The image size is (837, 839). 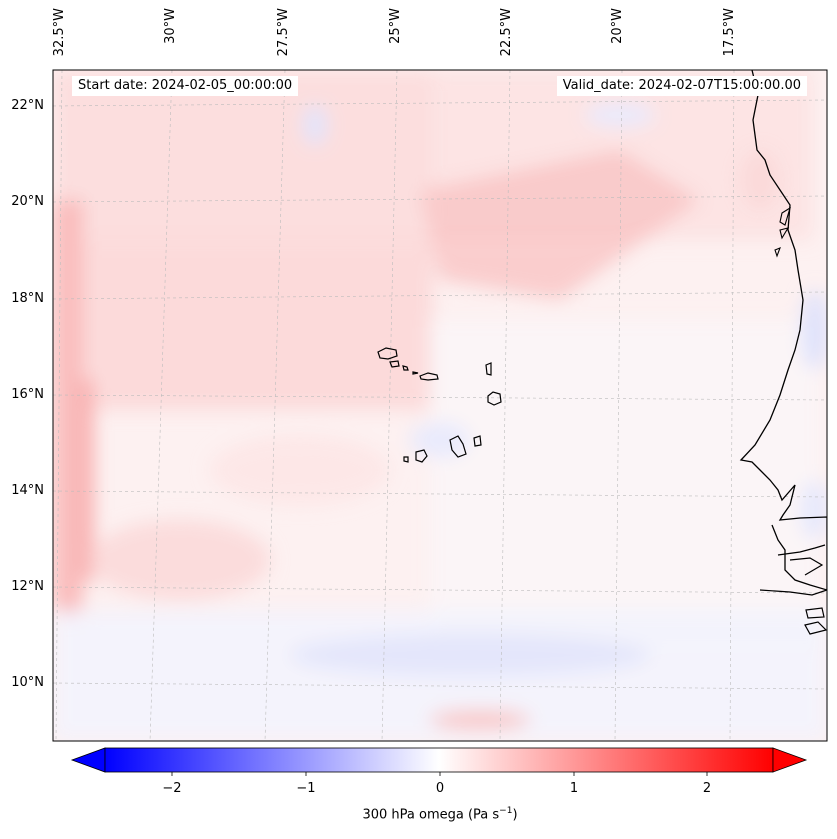 What do you see at coordinates (185, 86) in the screenshot?
I see `start-date-label: Start date: 2024-02-05_00:00:00` at bounding box center [185, 86].